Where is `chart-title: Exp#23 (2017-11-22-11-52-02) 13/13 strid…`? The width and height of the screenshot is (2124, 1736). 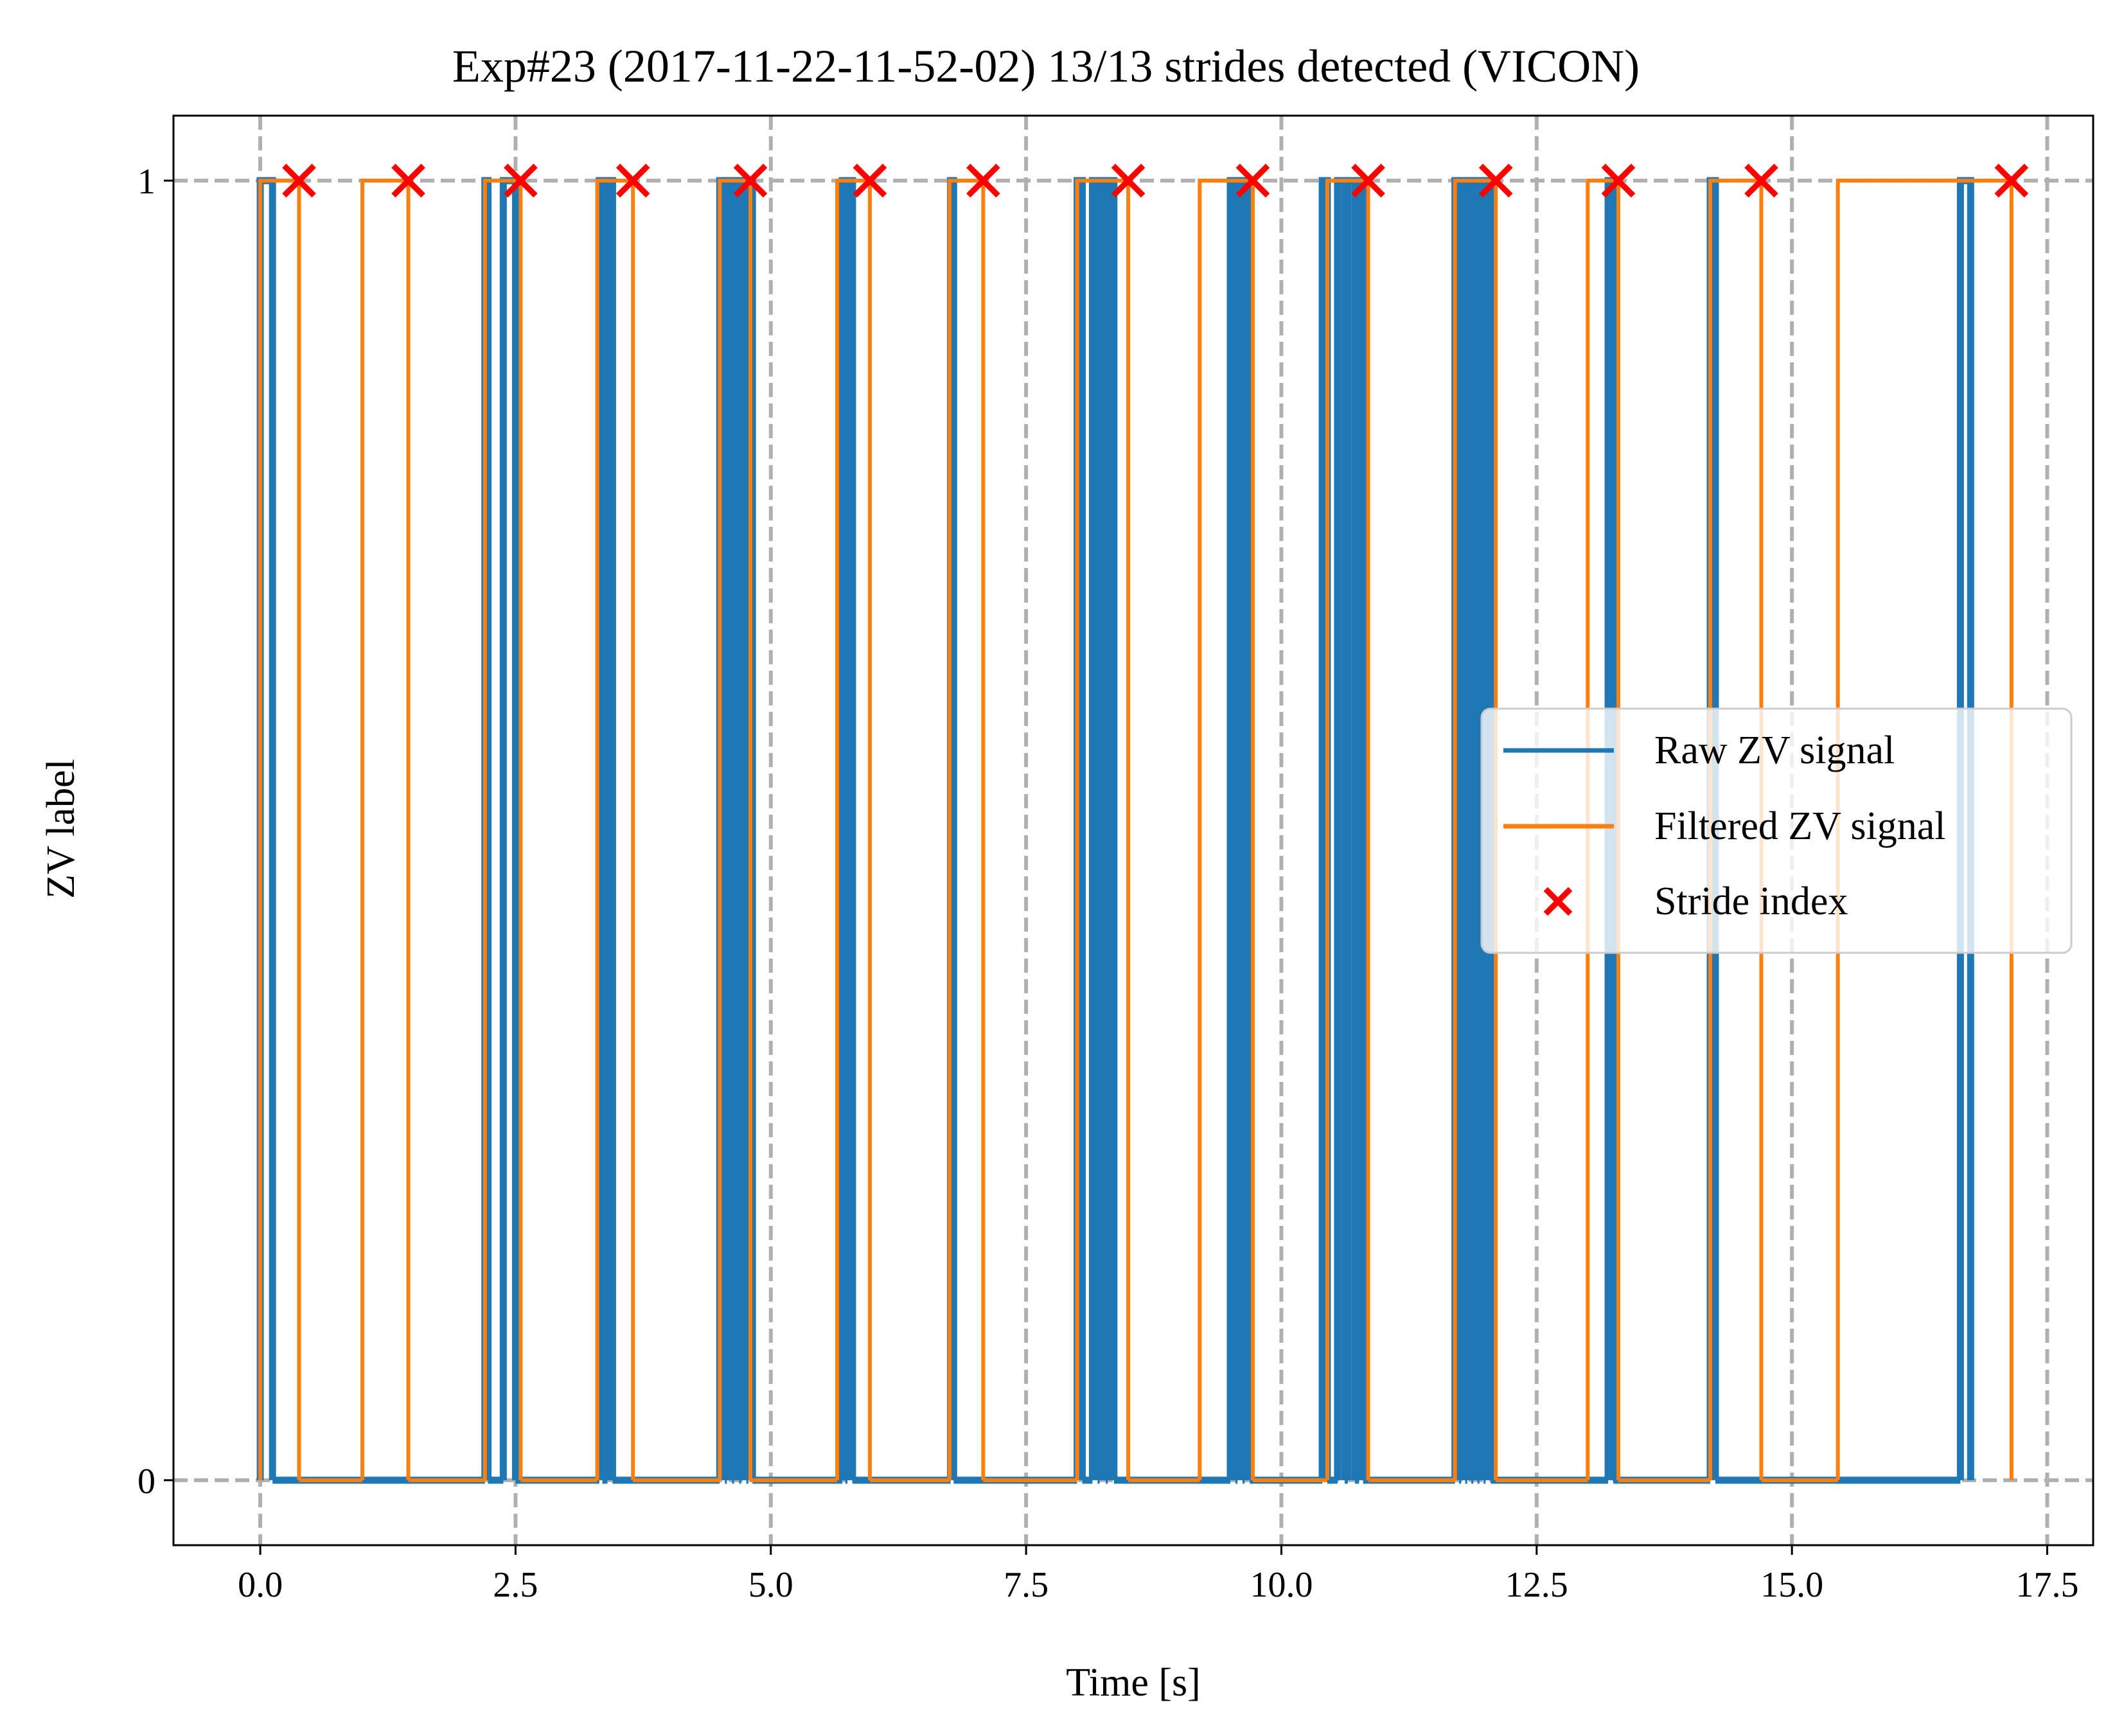 chart-title: Exp#23 (2017-11-22-11-52-02) 13/13 strid… is located at coordinates (1046, 66).